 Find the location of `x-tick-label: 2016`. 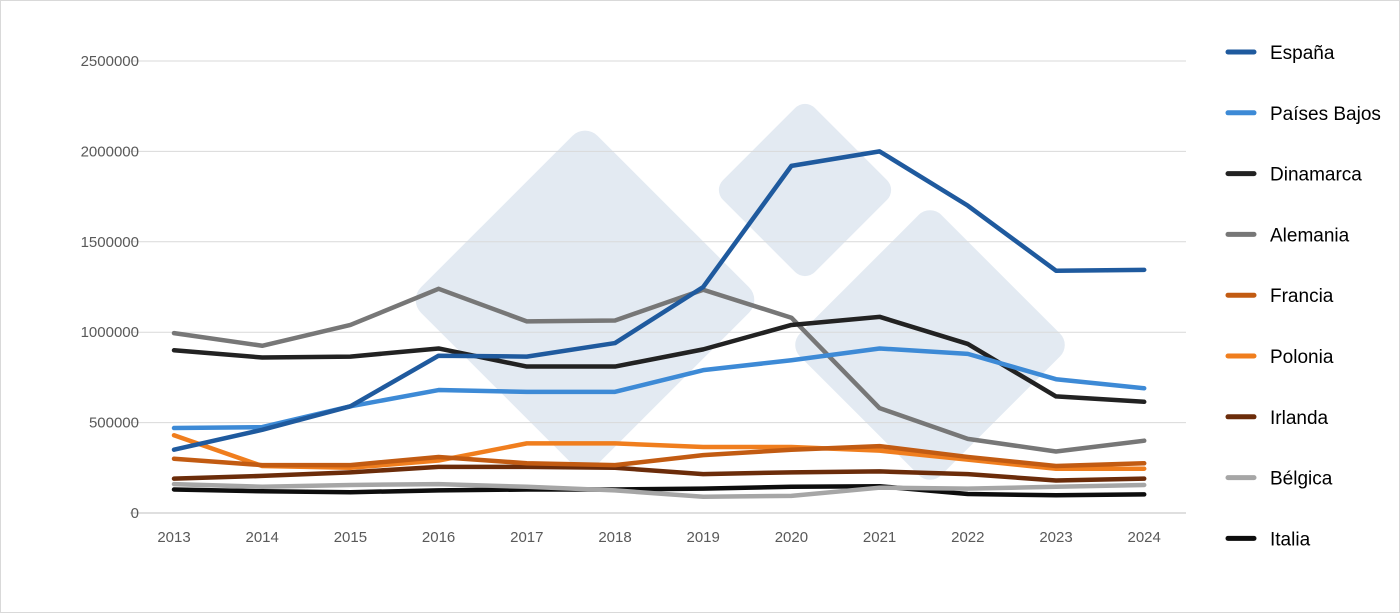

x-tick-label: 2016 is located at coordinates (438, 537).